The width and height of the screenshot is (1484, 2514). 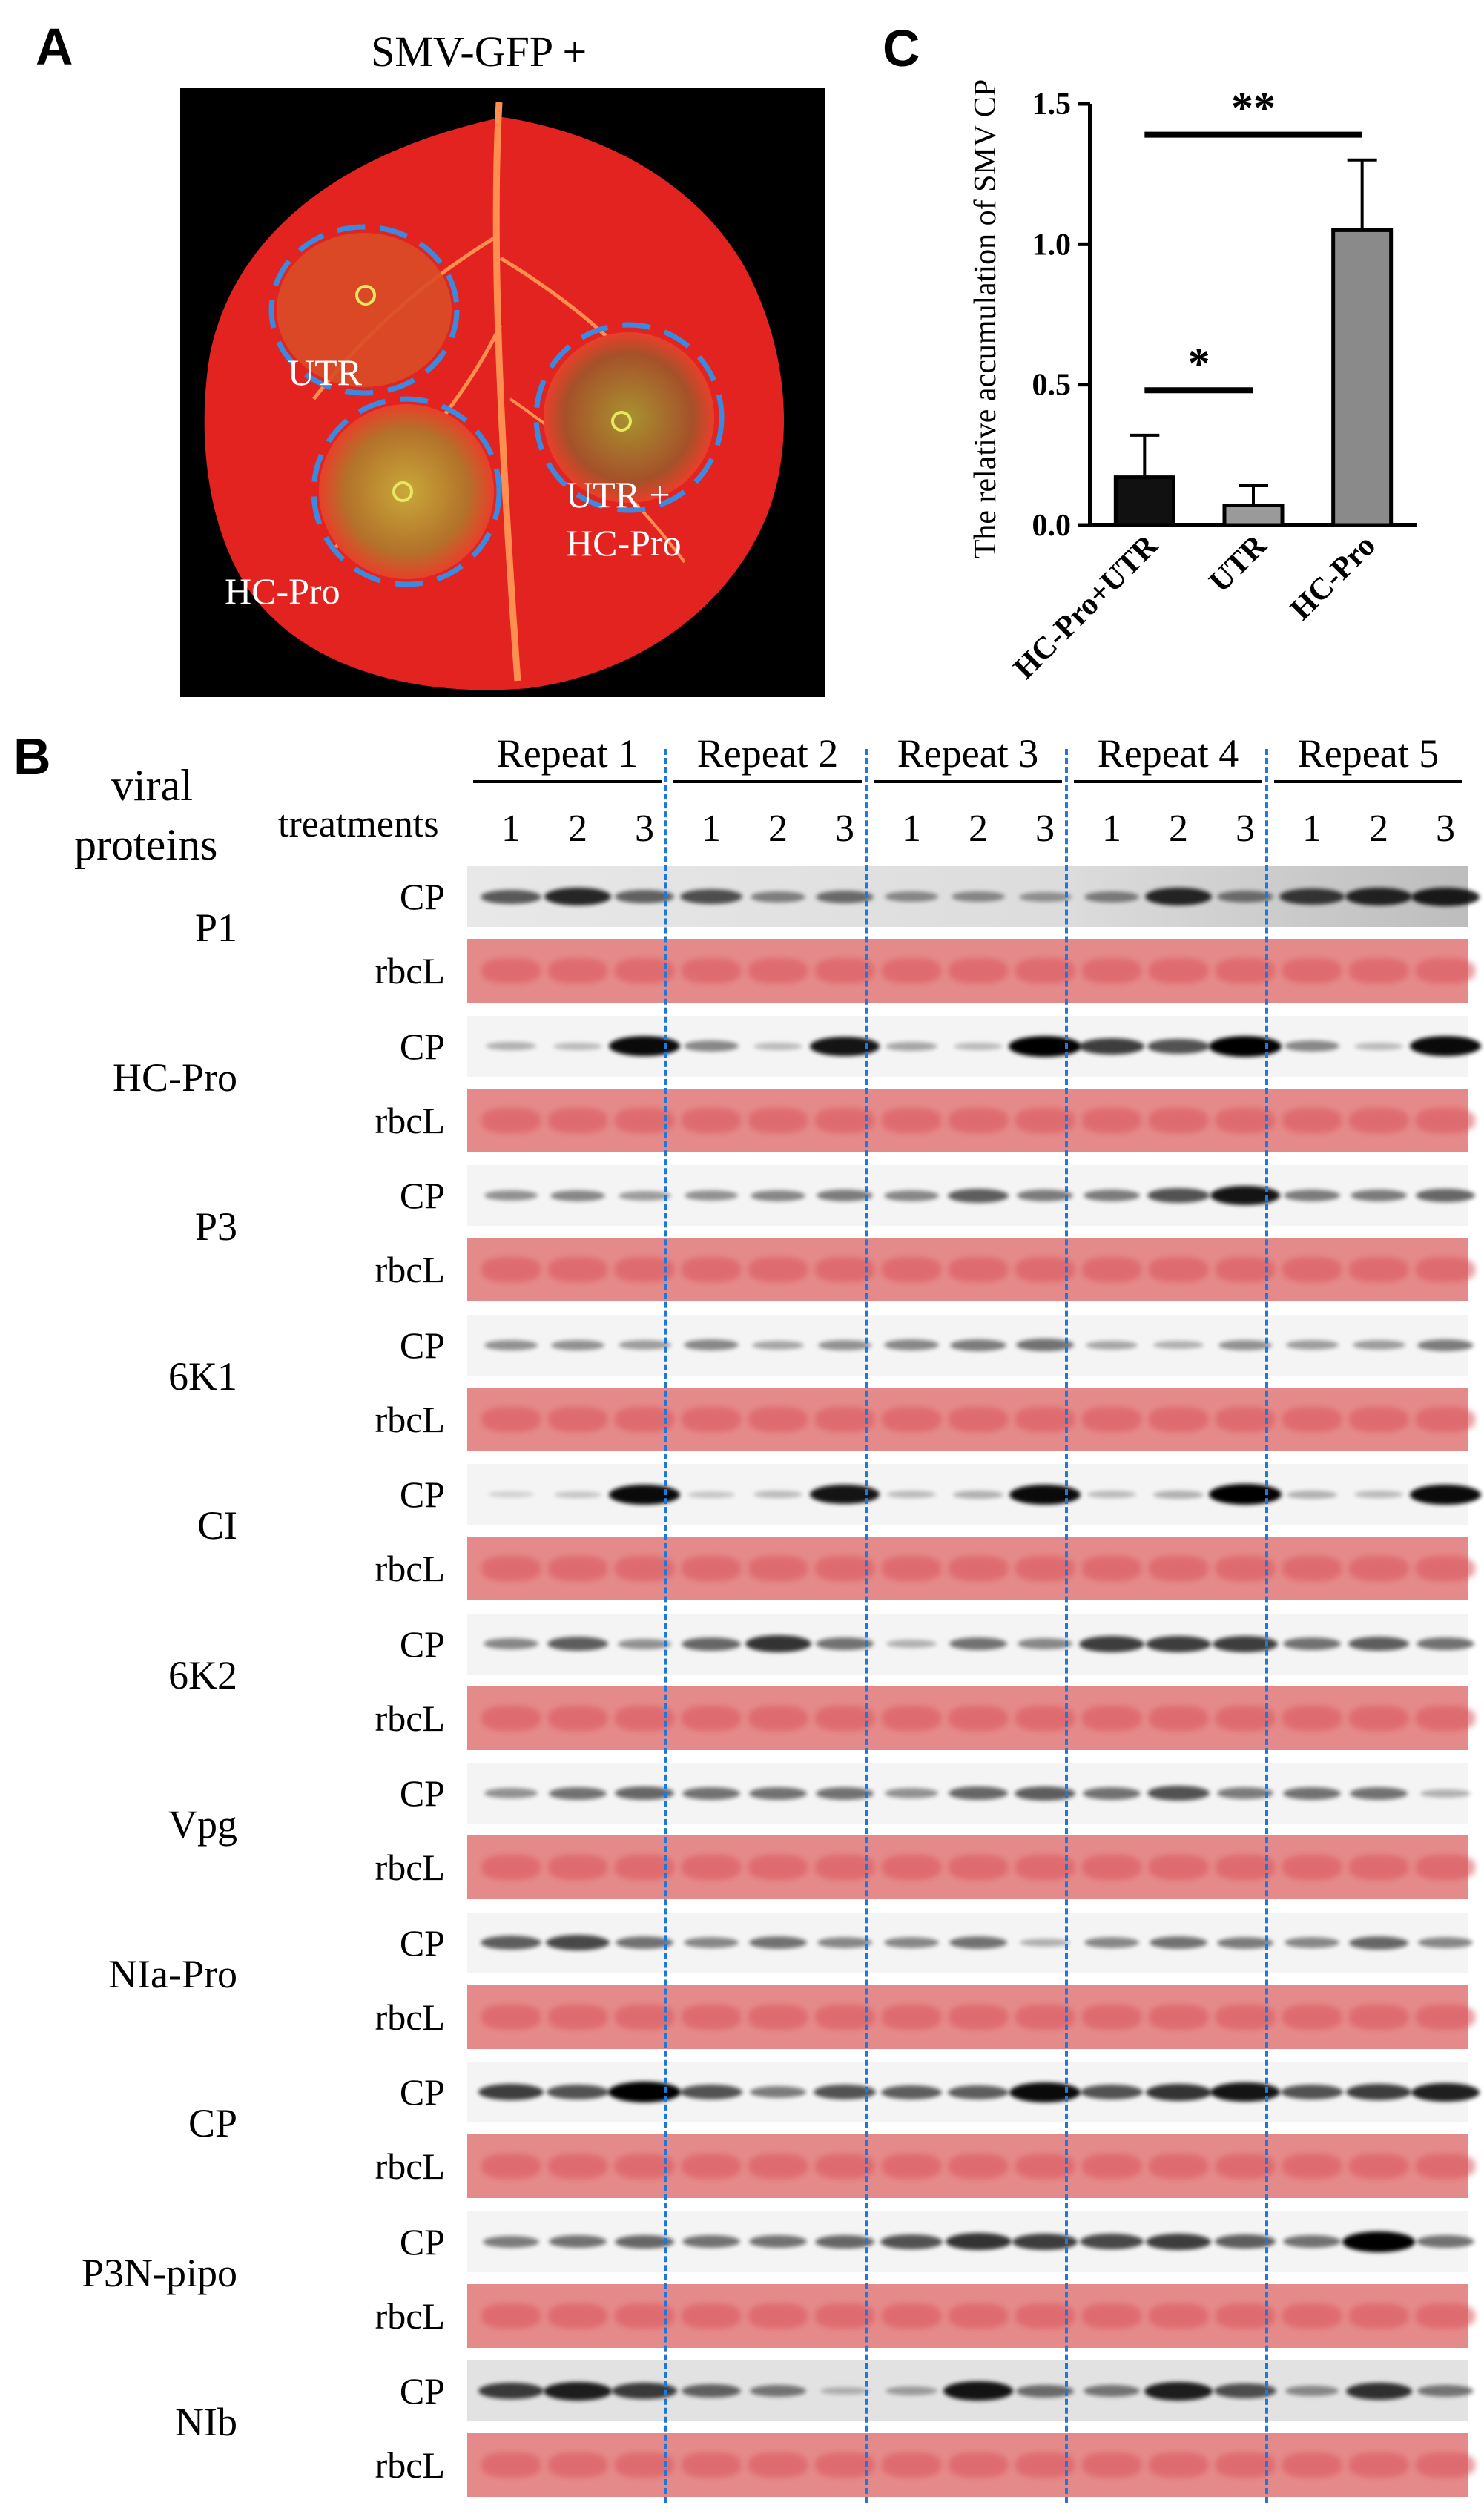 I want to click on repeat-underline, so click(x=767, y=781).